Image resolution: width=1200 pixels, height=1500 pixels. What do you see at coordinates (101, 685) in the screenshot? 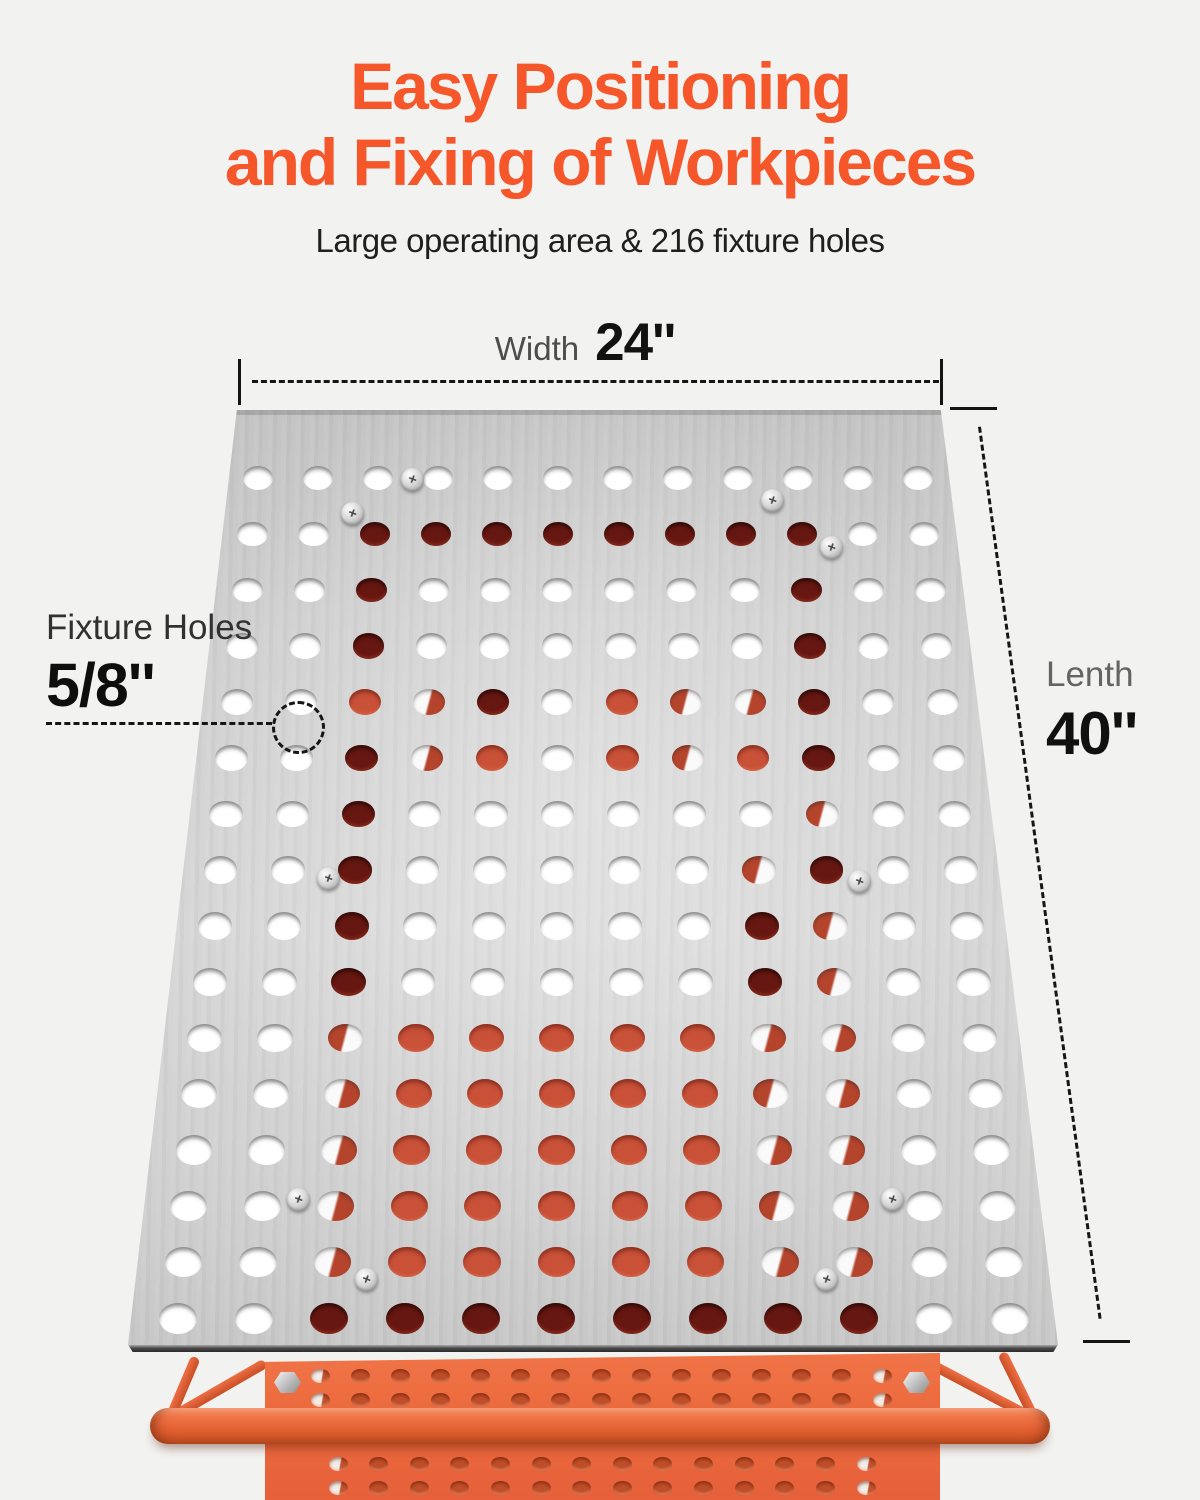
I see `fixture-holes-value: 5/8''` at bounding box center [101, 685].